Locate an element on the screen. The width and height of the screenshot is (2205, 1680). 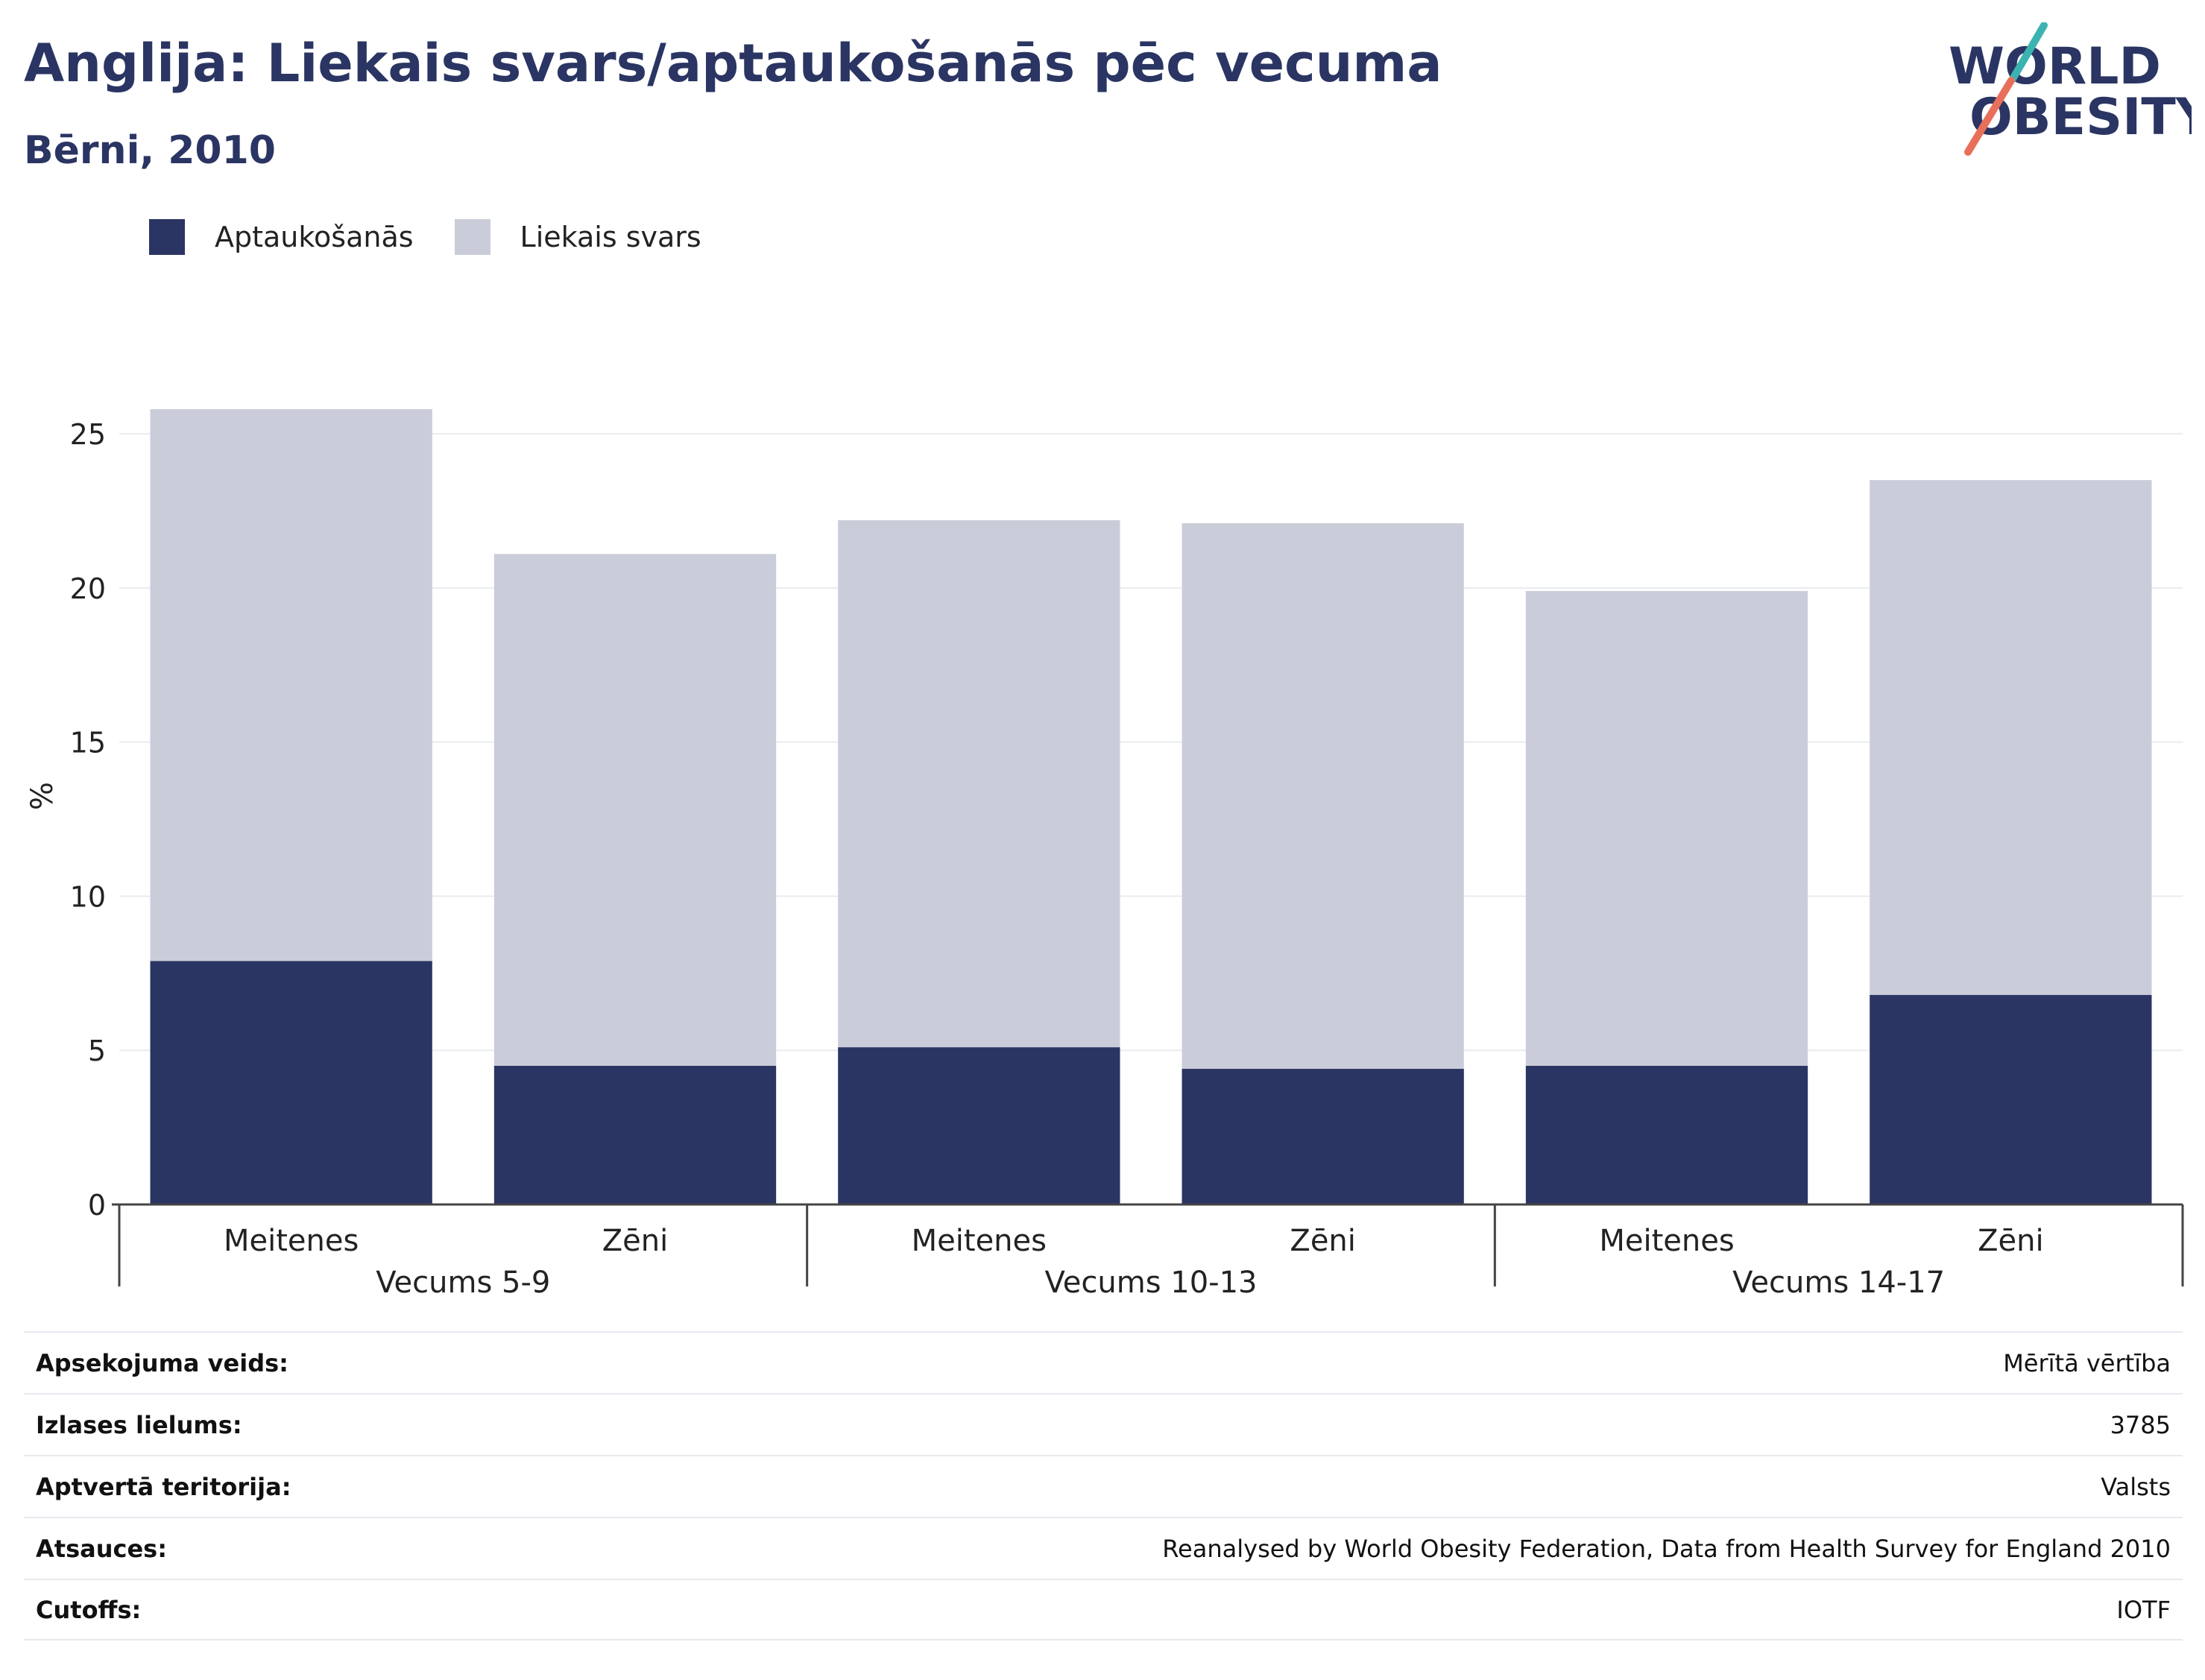
meta-label: Atsauces: is located at coordinates (101, 1548).